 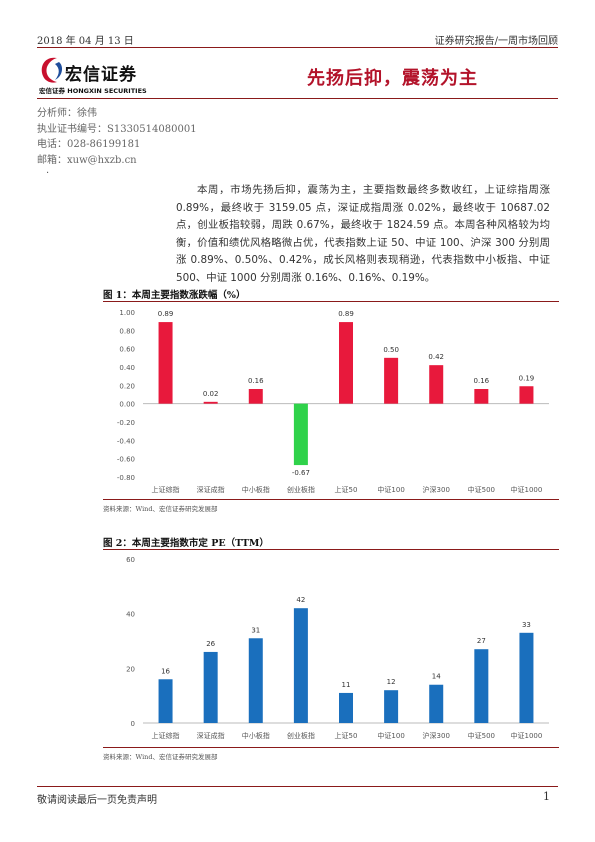 I want to click on fig1-category-label: 中小板指, so click(x=256, y=489).